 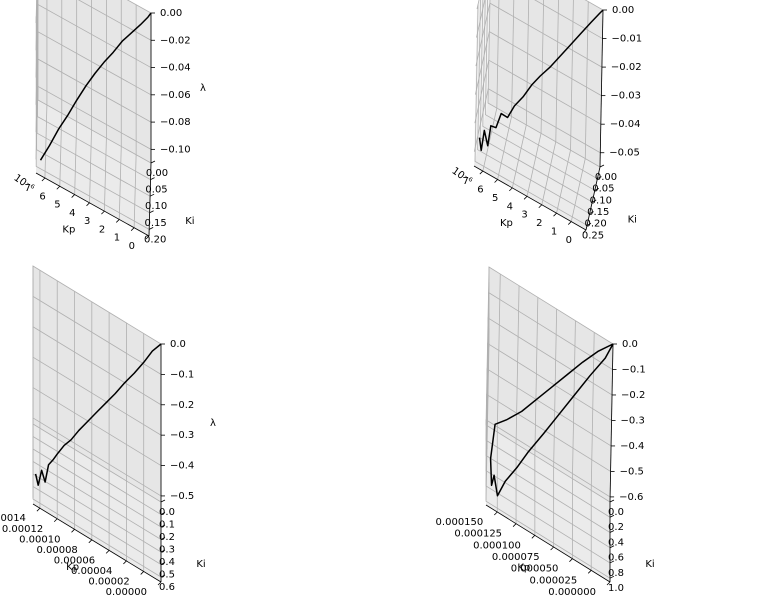 I want to click on y-tick-label: 0.10, so click(x=156, y=206).